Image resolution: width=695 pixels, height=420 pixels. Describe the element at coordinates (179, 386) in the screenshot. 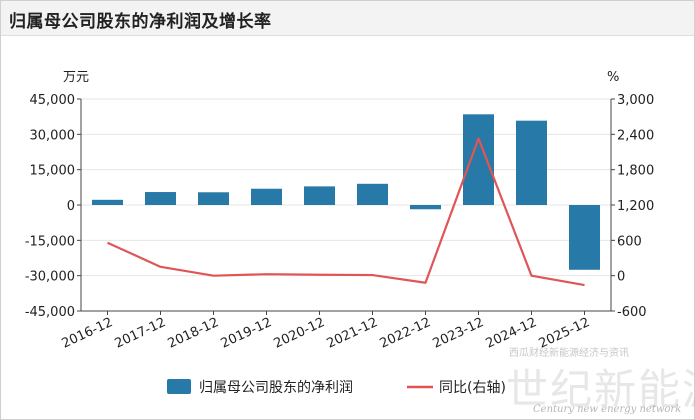

I see `legend-swatch-bar` at that location.